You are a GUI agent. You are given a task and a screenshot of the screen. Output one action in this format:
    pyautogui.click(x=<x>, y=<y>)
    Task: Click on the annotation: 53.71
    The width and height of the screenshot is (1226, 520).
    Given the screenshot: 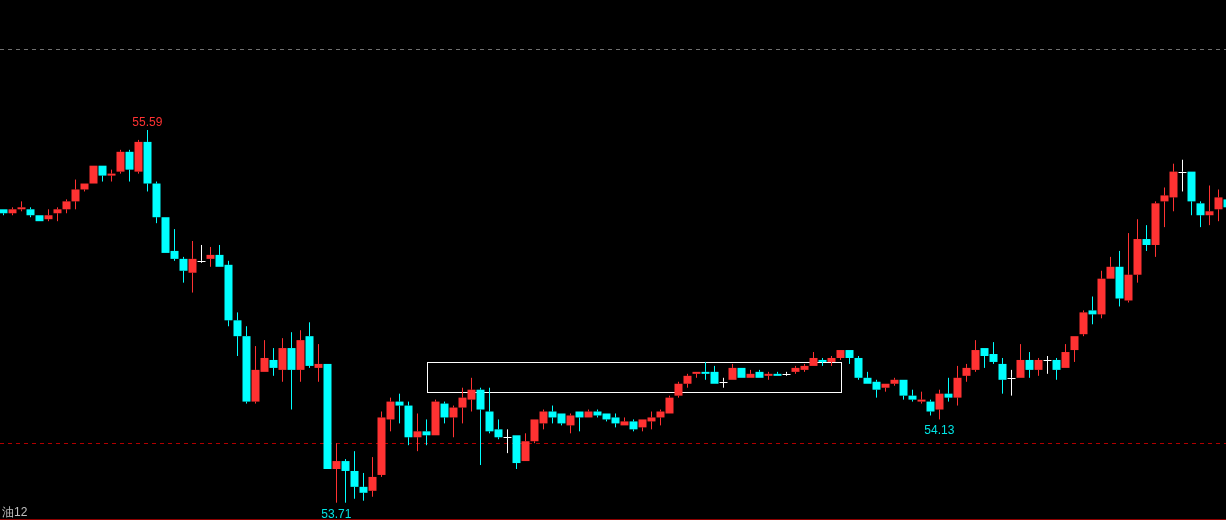 What is the action you would take?
    pyautogui.click(x=336, y=513)
    